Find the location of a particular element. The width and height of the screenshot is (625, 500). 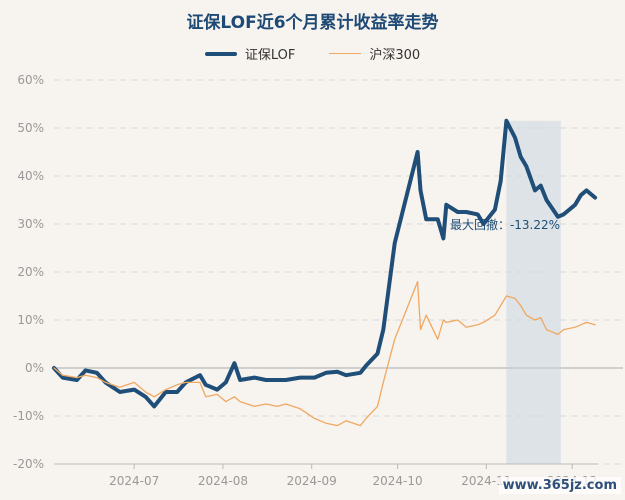

legend-swatch-index is located at coordinates (345, 53).